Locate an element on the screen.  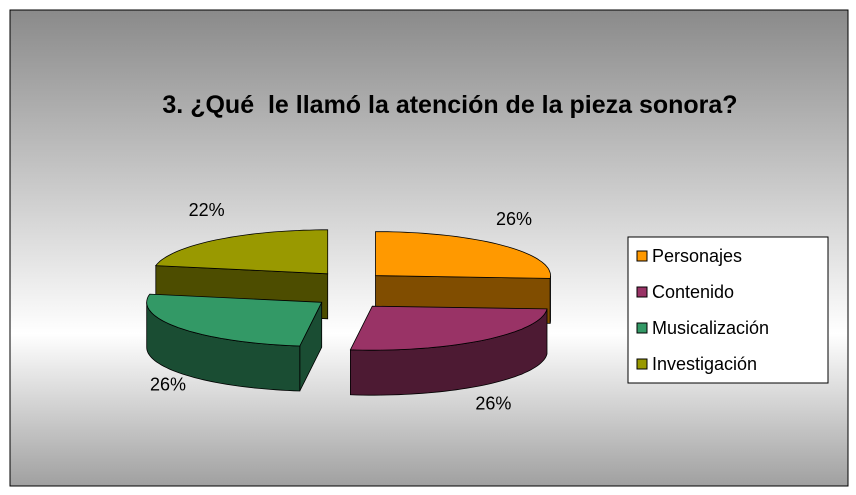
legend-label: Musicalización is located at coordinates (710, 328).